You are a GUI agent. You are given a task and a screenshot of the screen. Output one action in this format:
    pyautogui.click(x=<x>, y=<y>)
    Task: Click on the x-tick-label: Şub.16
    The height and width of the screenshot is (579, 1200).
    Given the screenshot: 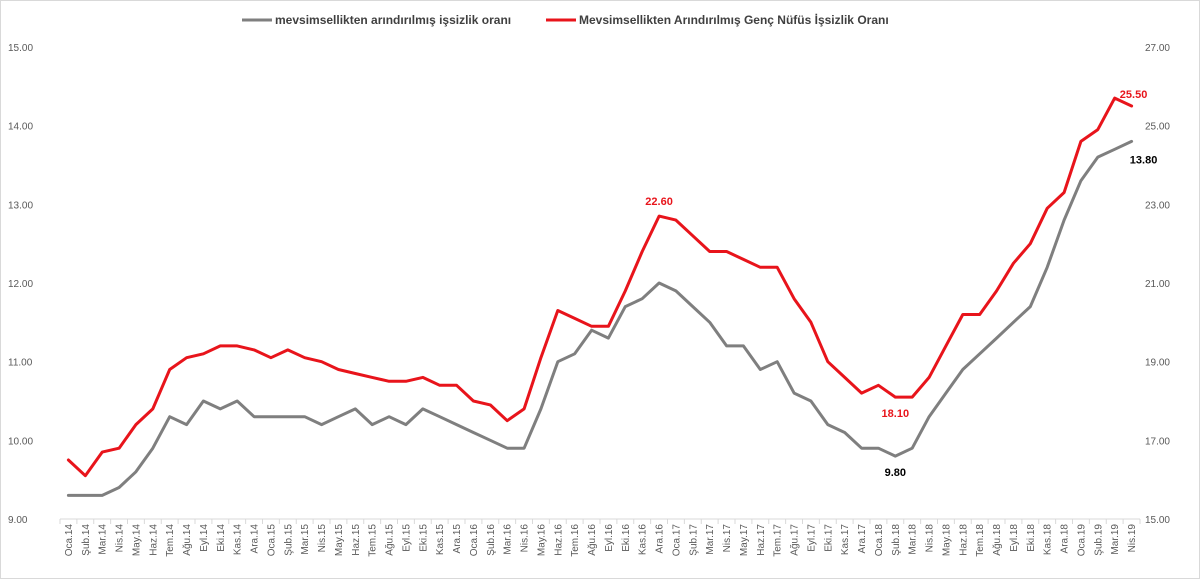 What is the action you would take?
    pyautogui.click(x=491, y=540)
    